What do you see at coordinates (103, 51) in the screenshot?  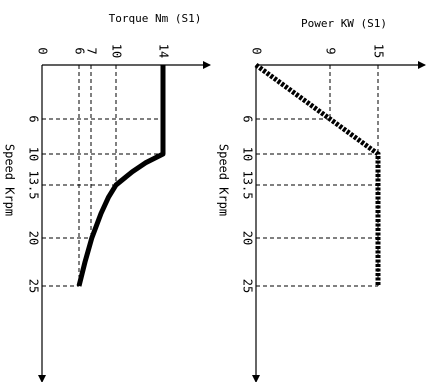 I see `torque-value-ticks: 0 67 10 14` at bounding box center [103, 51].